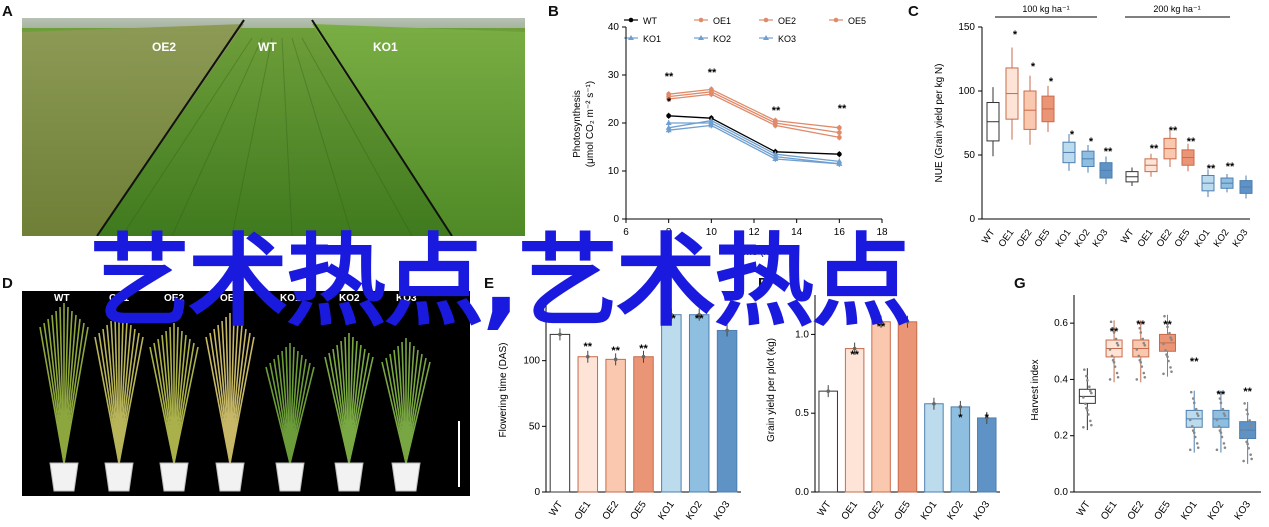 The width and height of the screenshot is (1269, 527). What do you see at coordinates (1162, 510) in the screenshot?
I see `g-xtick-label: OE5` at bounding box center [1162, 510].